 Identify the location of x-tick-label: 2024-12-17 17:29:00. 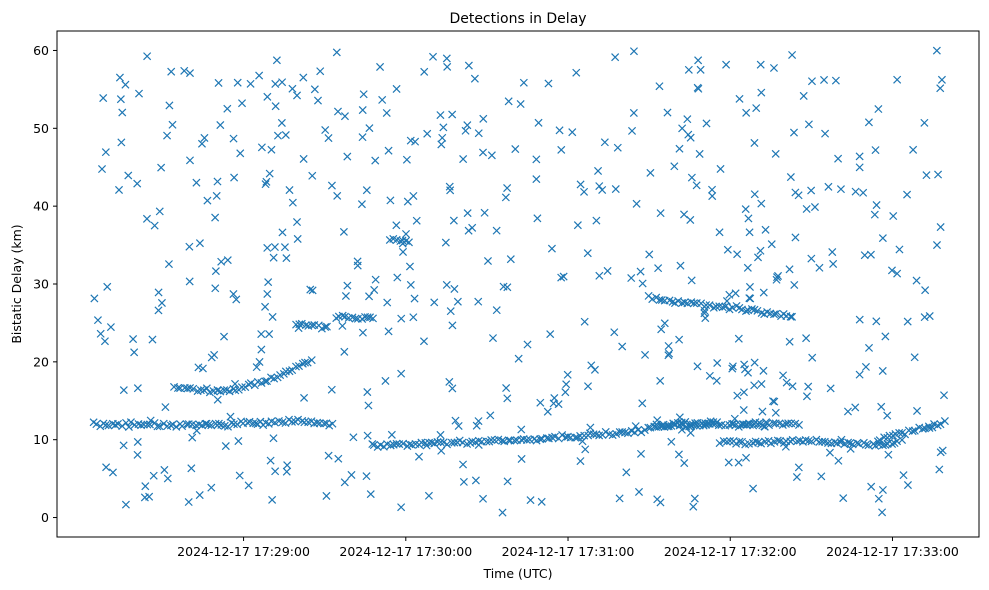
(243, 551).